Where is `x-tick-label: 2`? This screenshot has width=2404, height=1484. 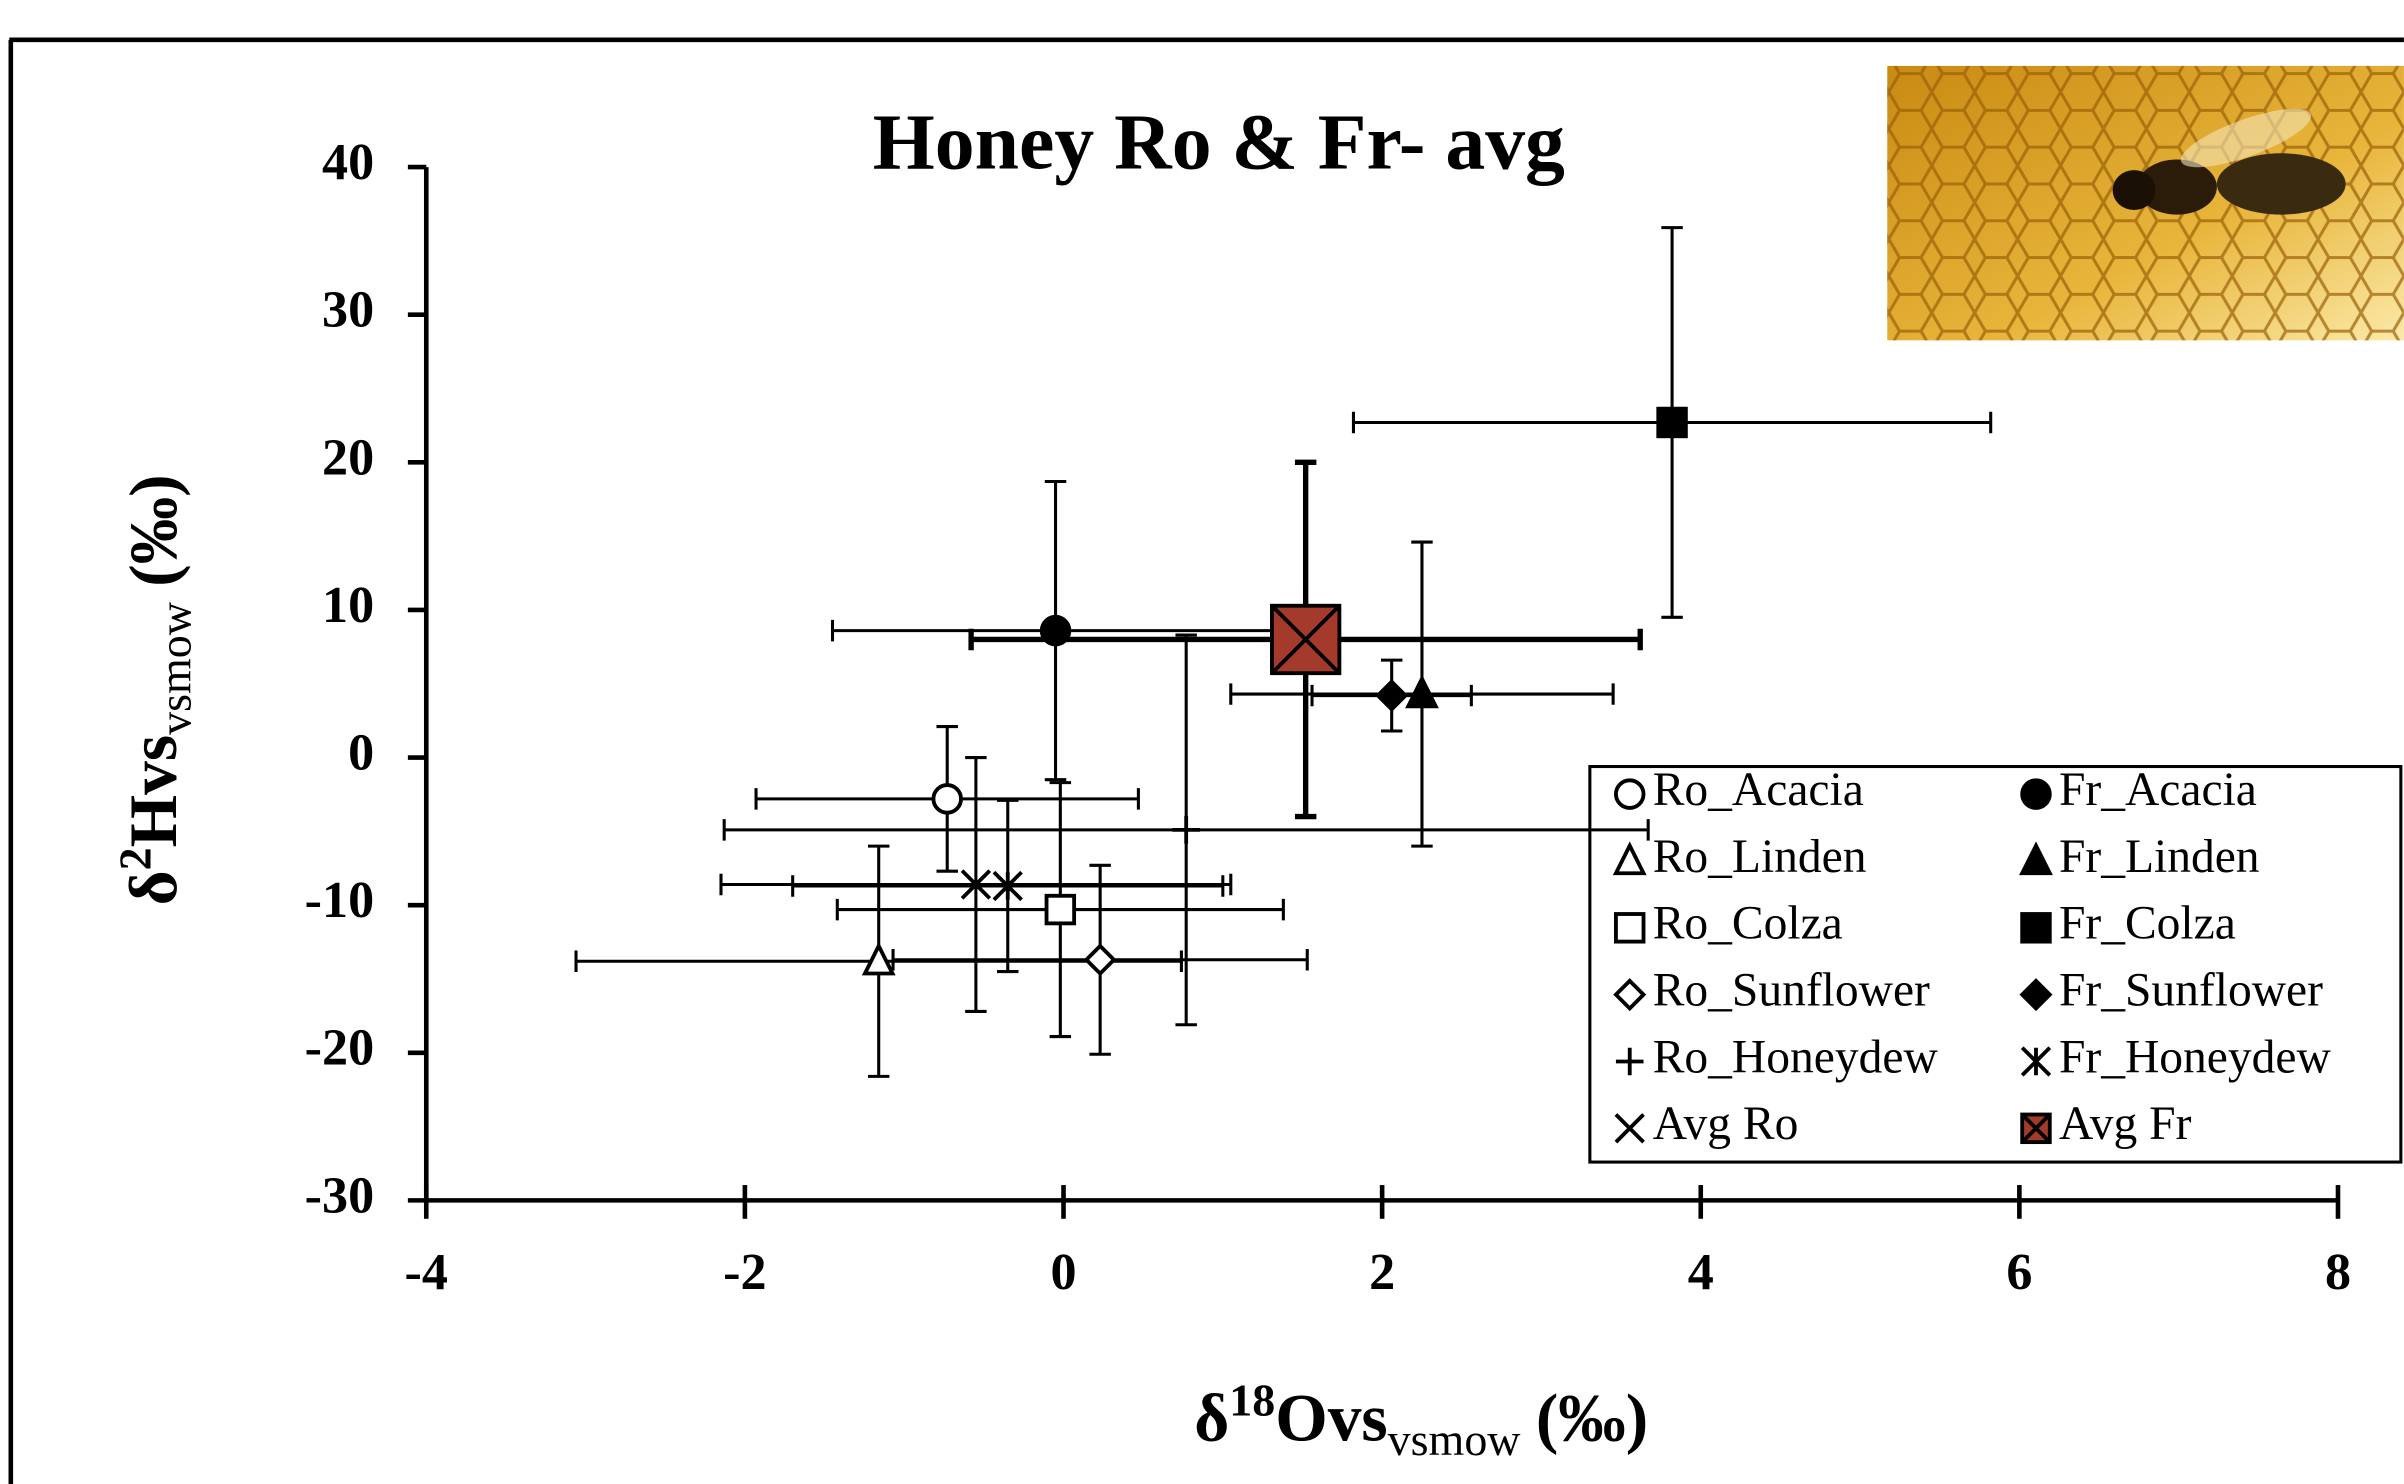
x-tick-label: 2 is located at coordinates (1382, 1272).